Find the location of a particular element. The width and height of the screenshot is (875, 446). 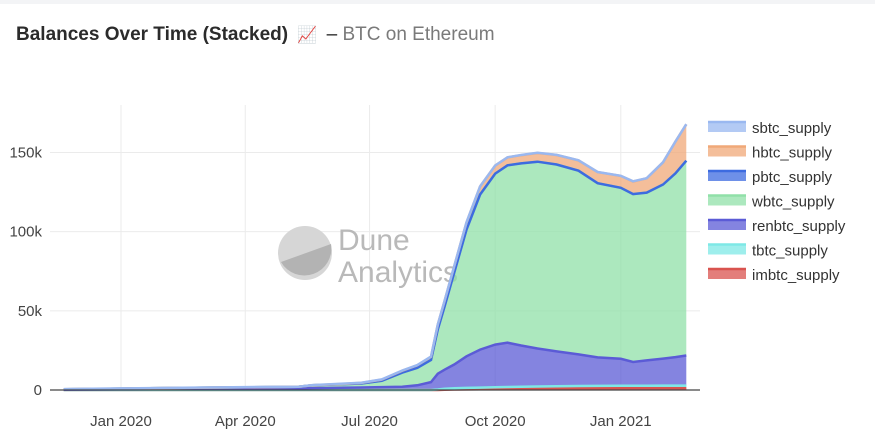

legend-swatch-imbtc_supply is located at coordinates (727, 274).